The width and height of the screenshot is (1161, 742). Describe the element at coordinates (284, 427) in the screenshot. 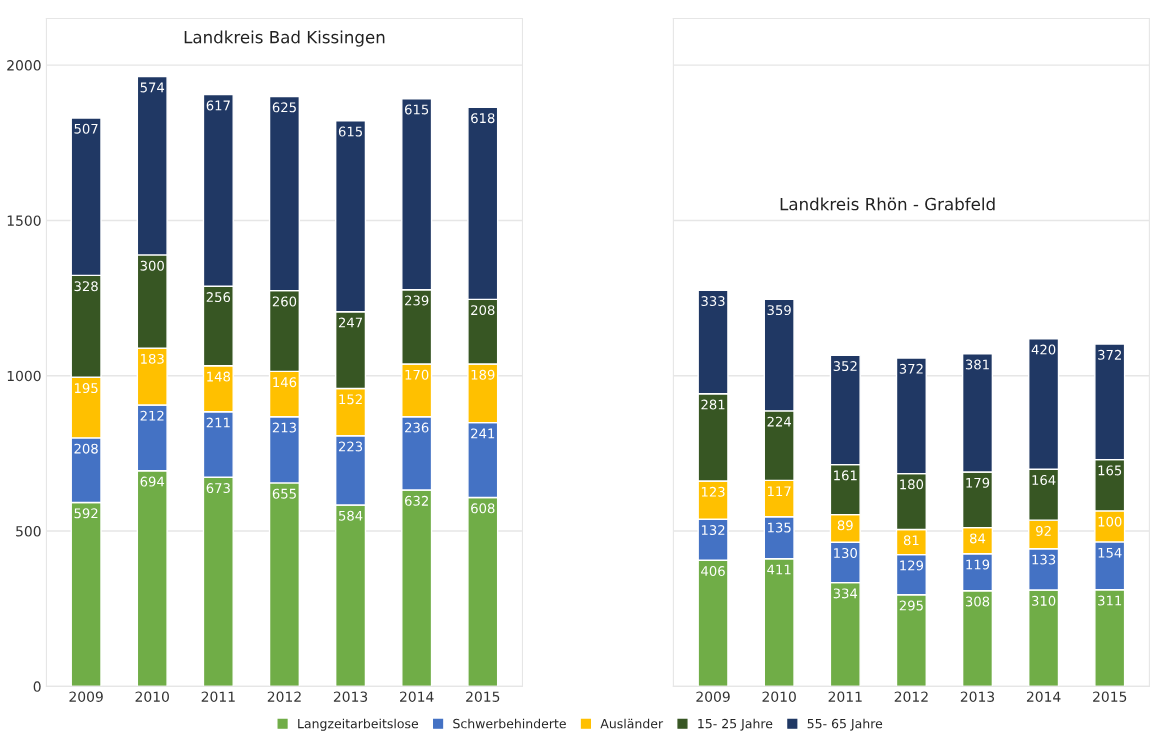

I see `data-label: 213` at that location.